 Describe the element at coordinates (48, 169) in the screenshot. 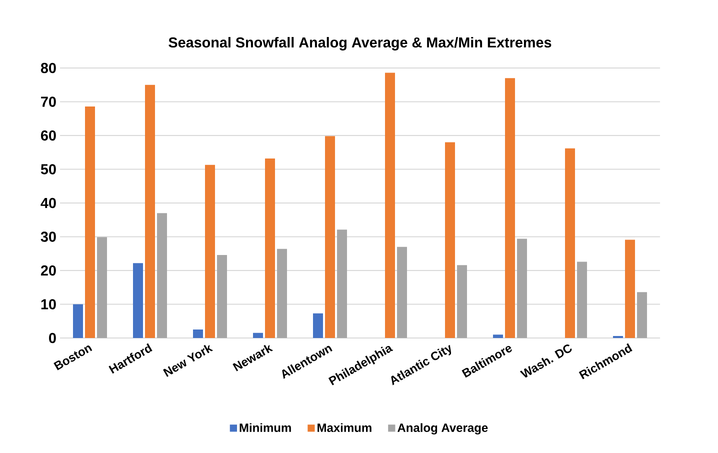

I see `y-tick-label: 50` at that location.